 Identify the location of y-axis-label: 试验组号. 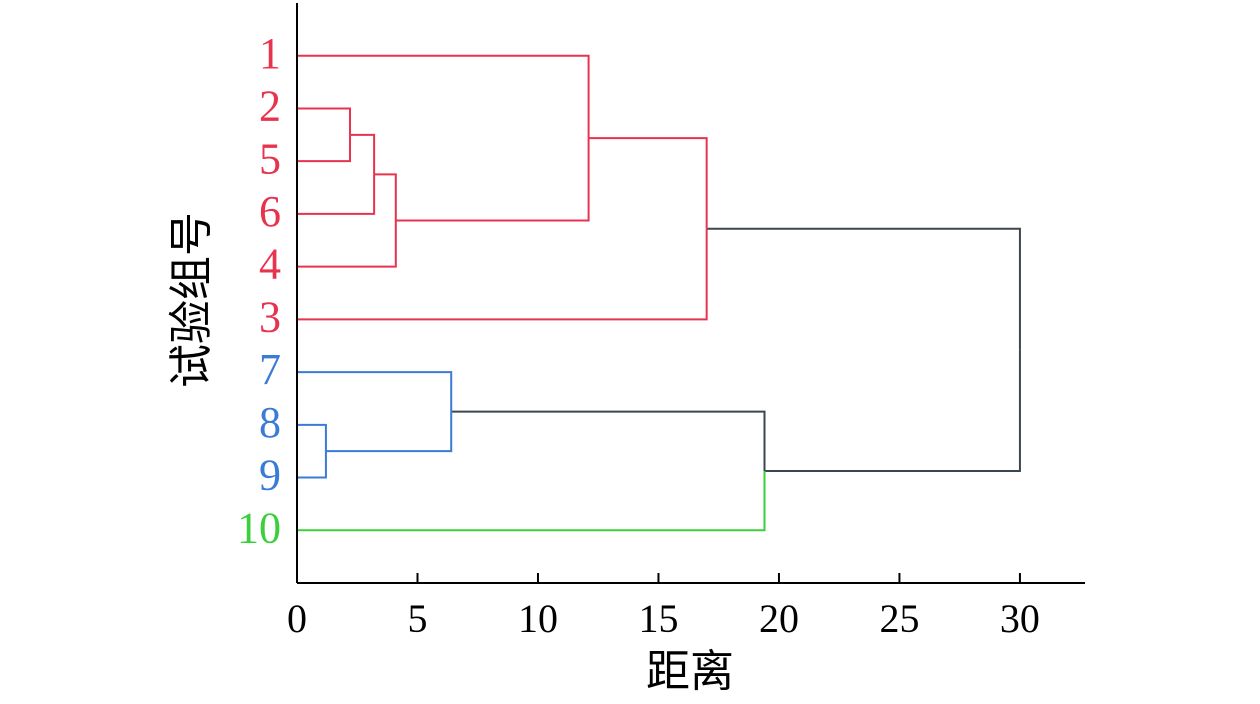
(191, 300).